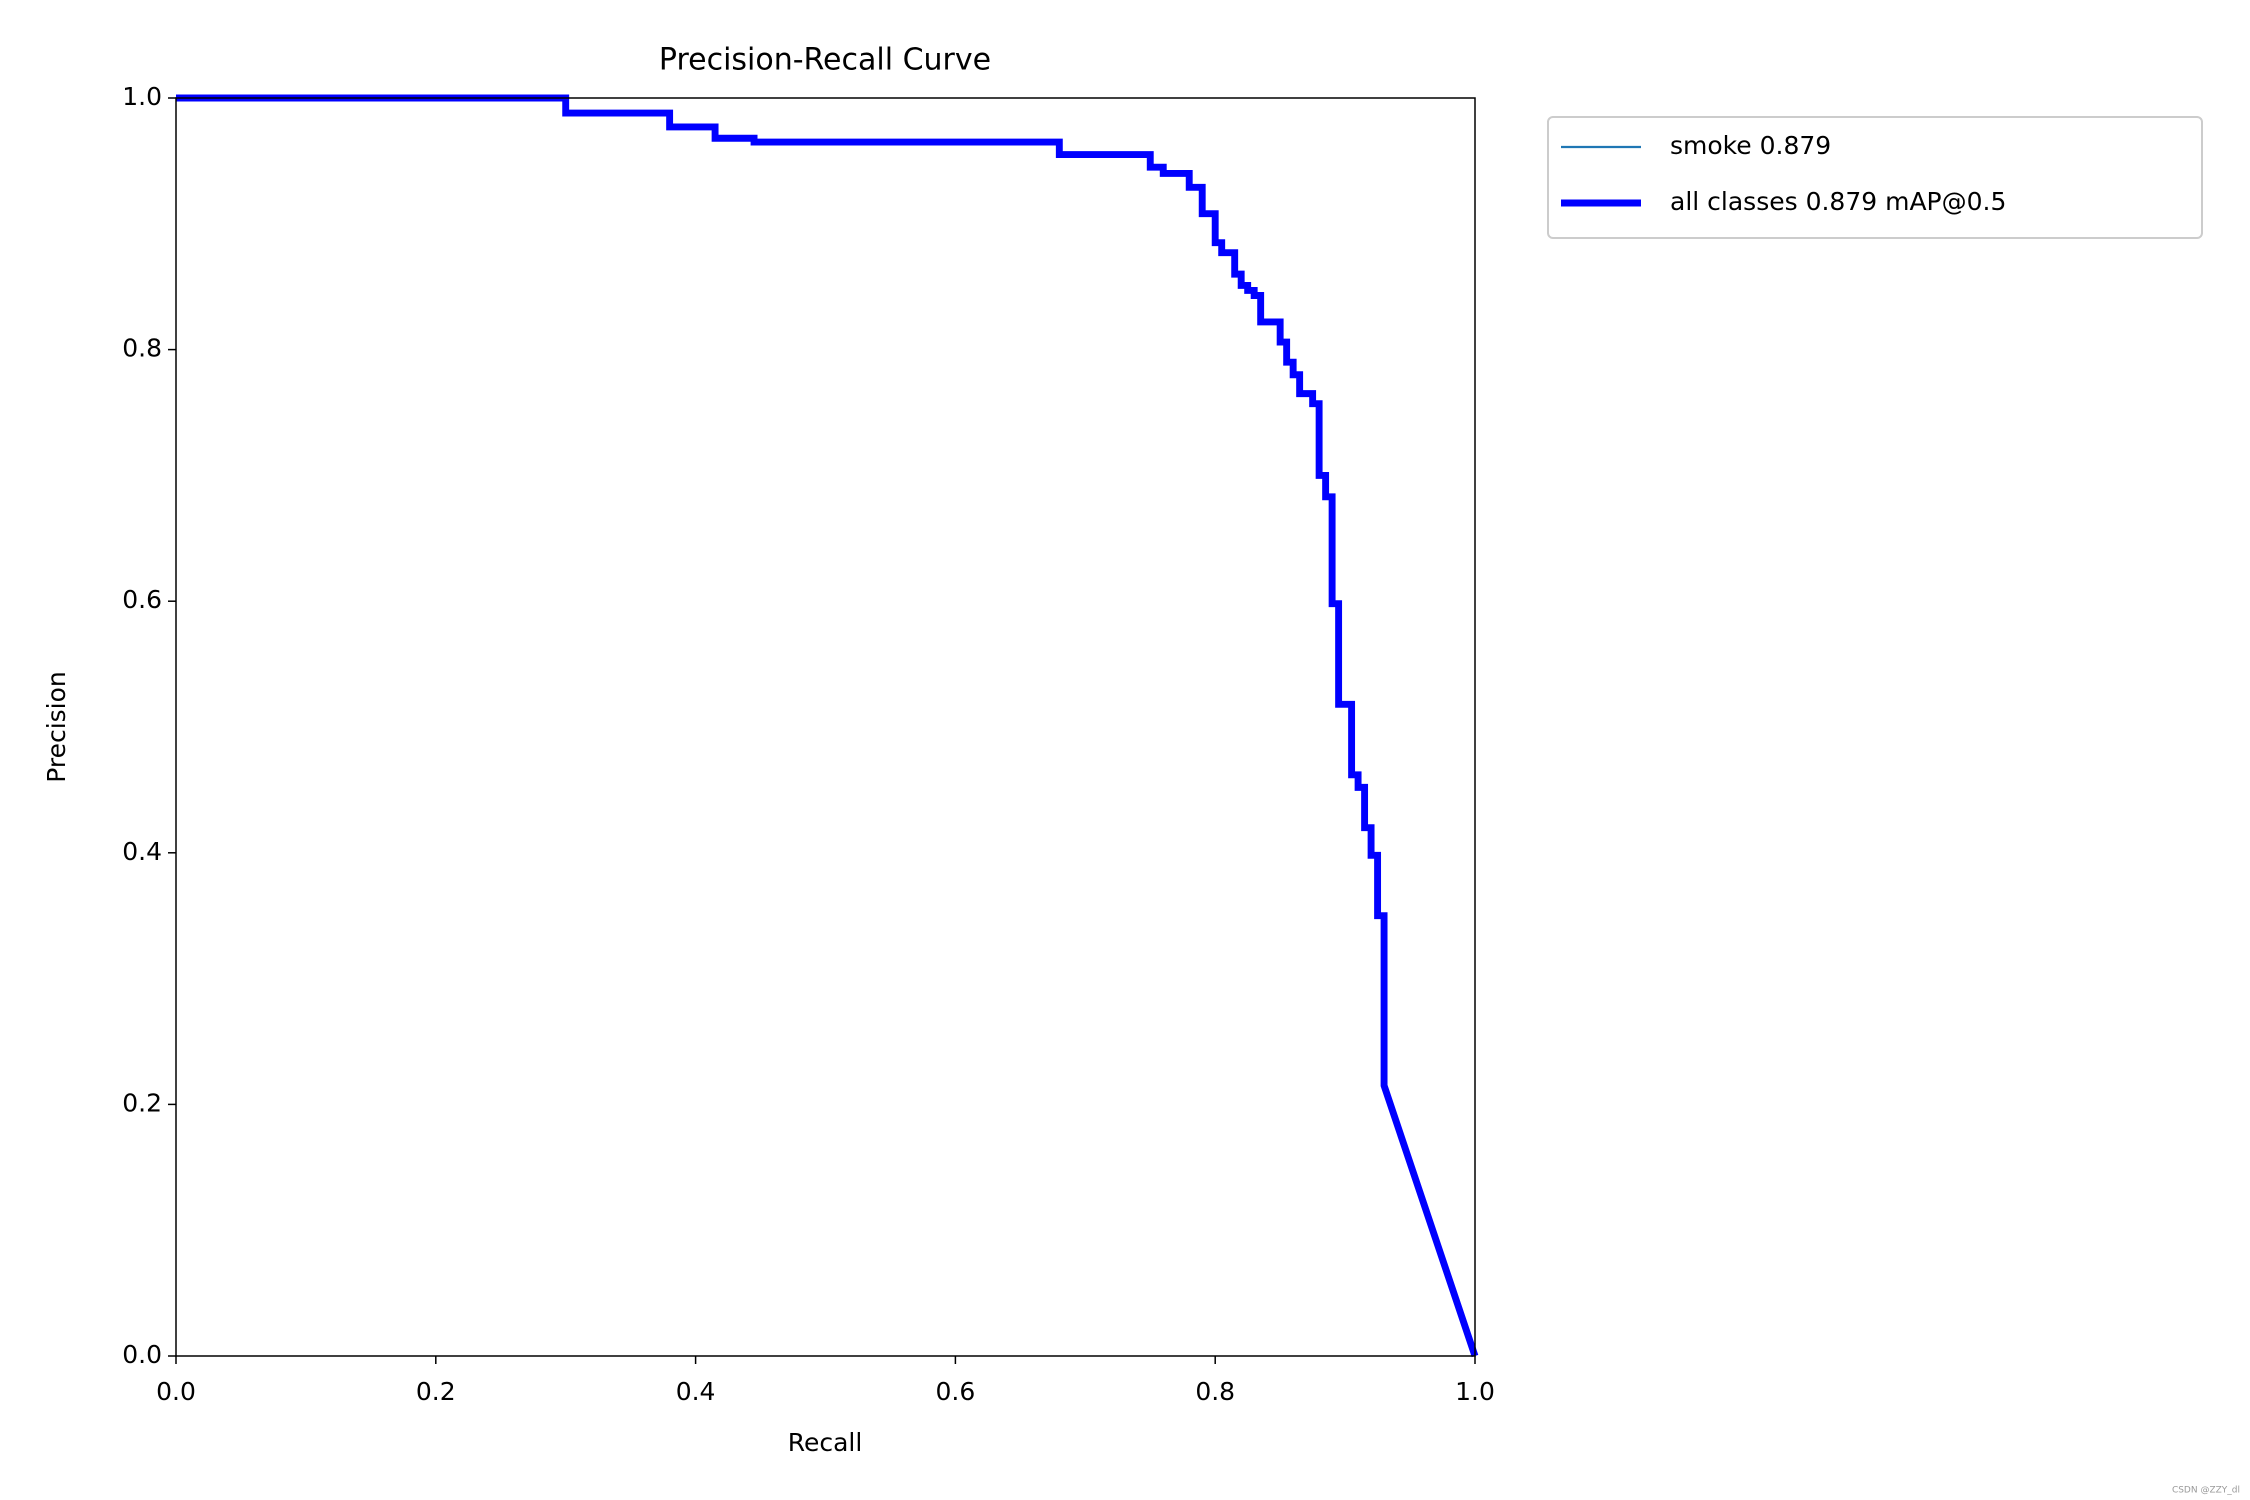  I want to click on x-tick-label: 0.6, so click(956, 1391).